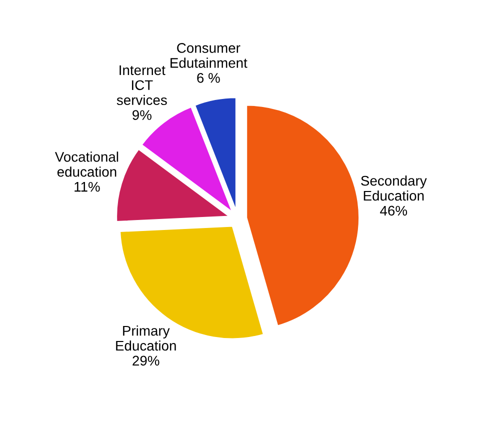 The height and width of the screenshot is (421, 485). What do you see at coordinates (141, 85) in the screenshot?
I see `slice-label: Internet ICT services` at bounding box center [141, 85].